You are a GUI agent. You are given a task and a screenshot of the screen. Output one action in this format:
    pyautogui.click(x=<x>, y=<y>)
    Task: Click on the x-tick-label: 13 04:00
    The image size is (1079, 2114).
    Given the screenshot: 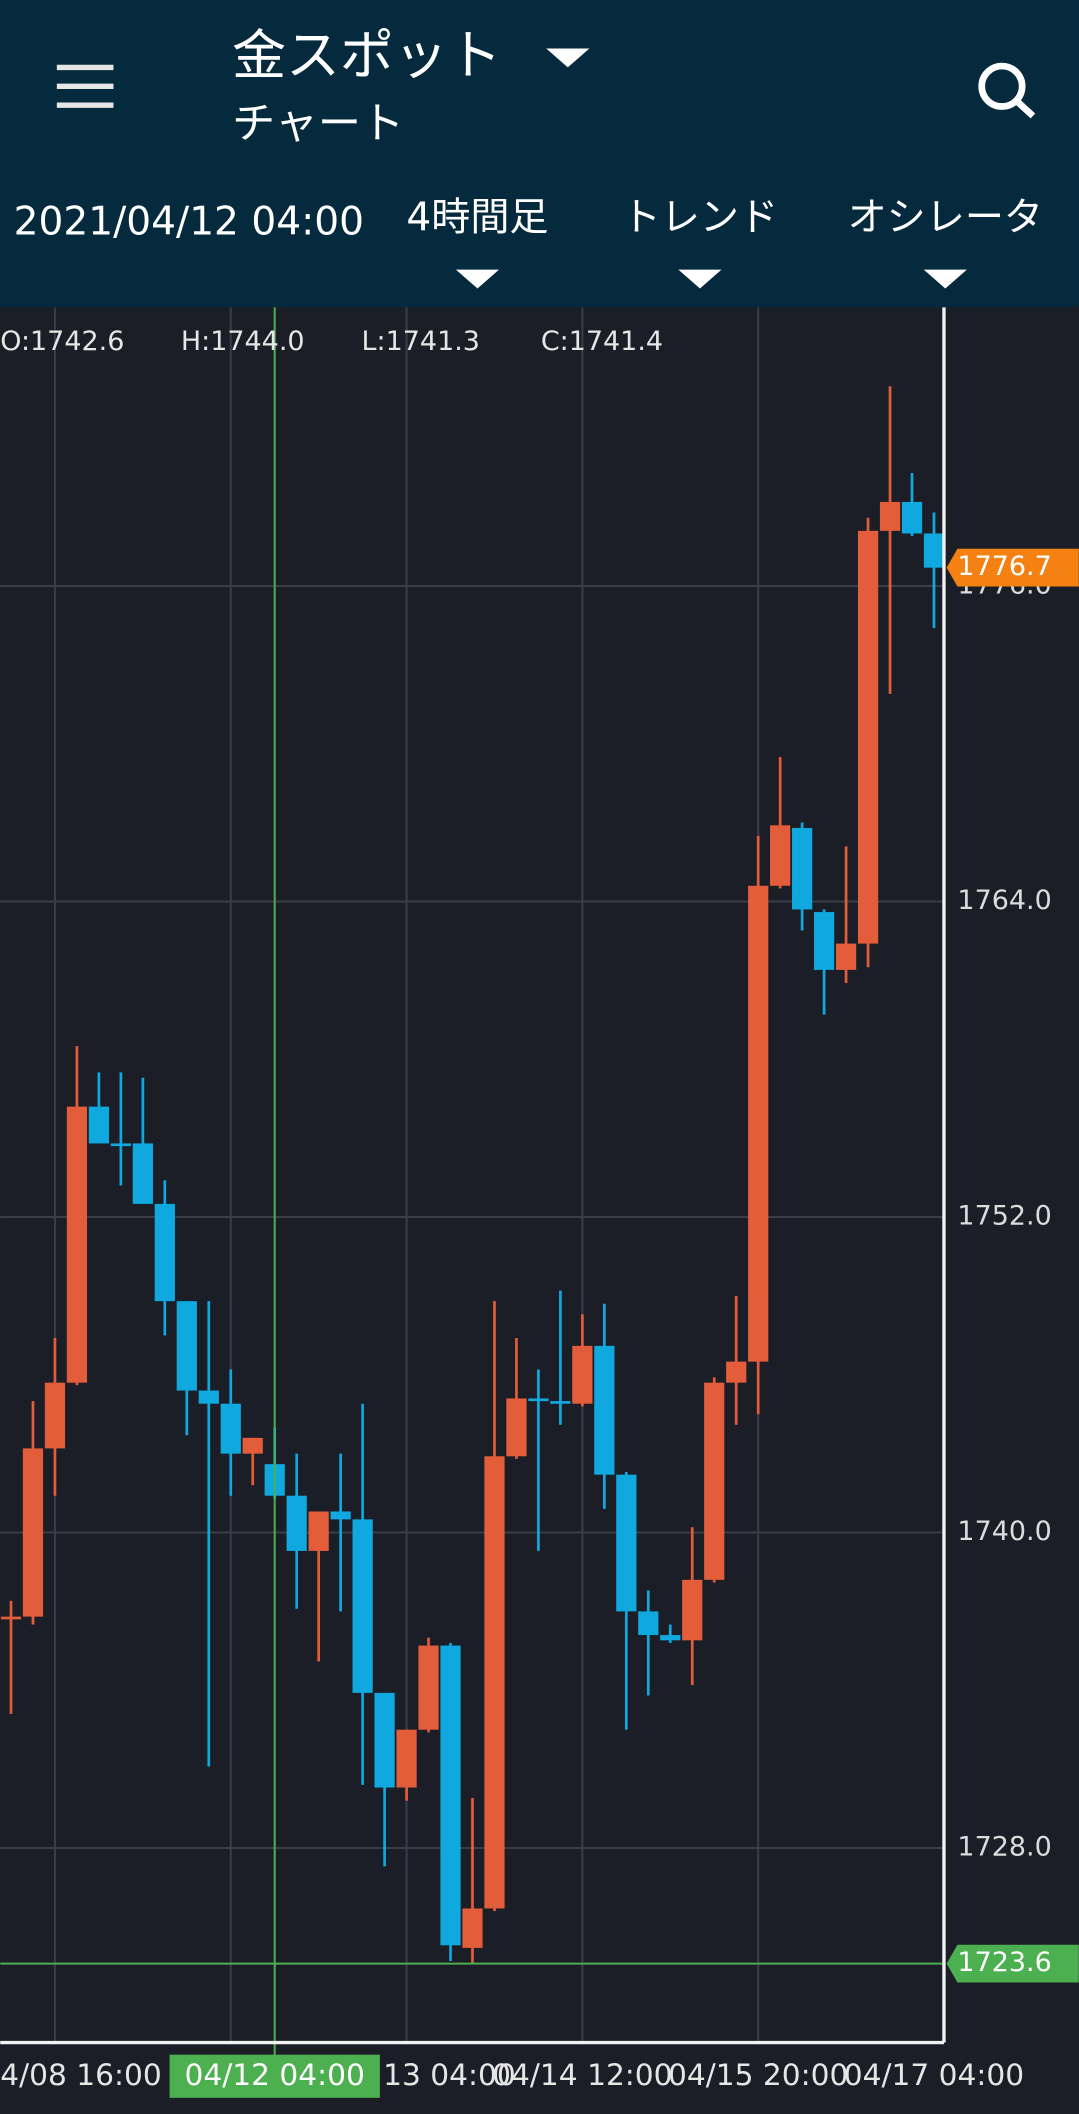 What is the action you would take?
    pyautogui.click(x=449, y=2074)
    